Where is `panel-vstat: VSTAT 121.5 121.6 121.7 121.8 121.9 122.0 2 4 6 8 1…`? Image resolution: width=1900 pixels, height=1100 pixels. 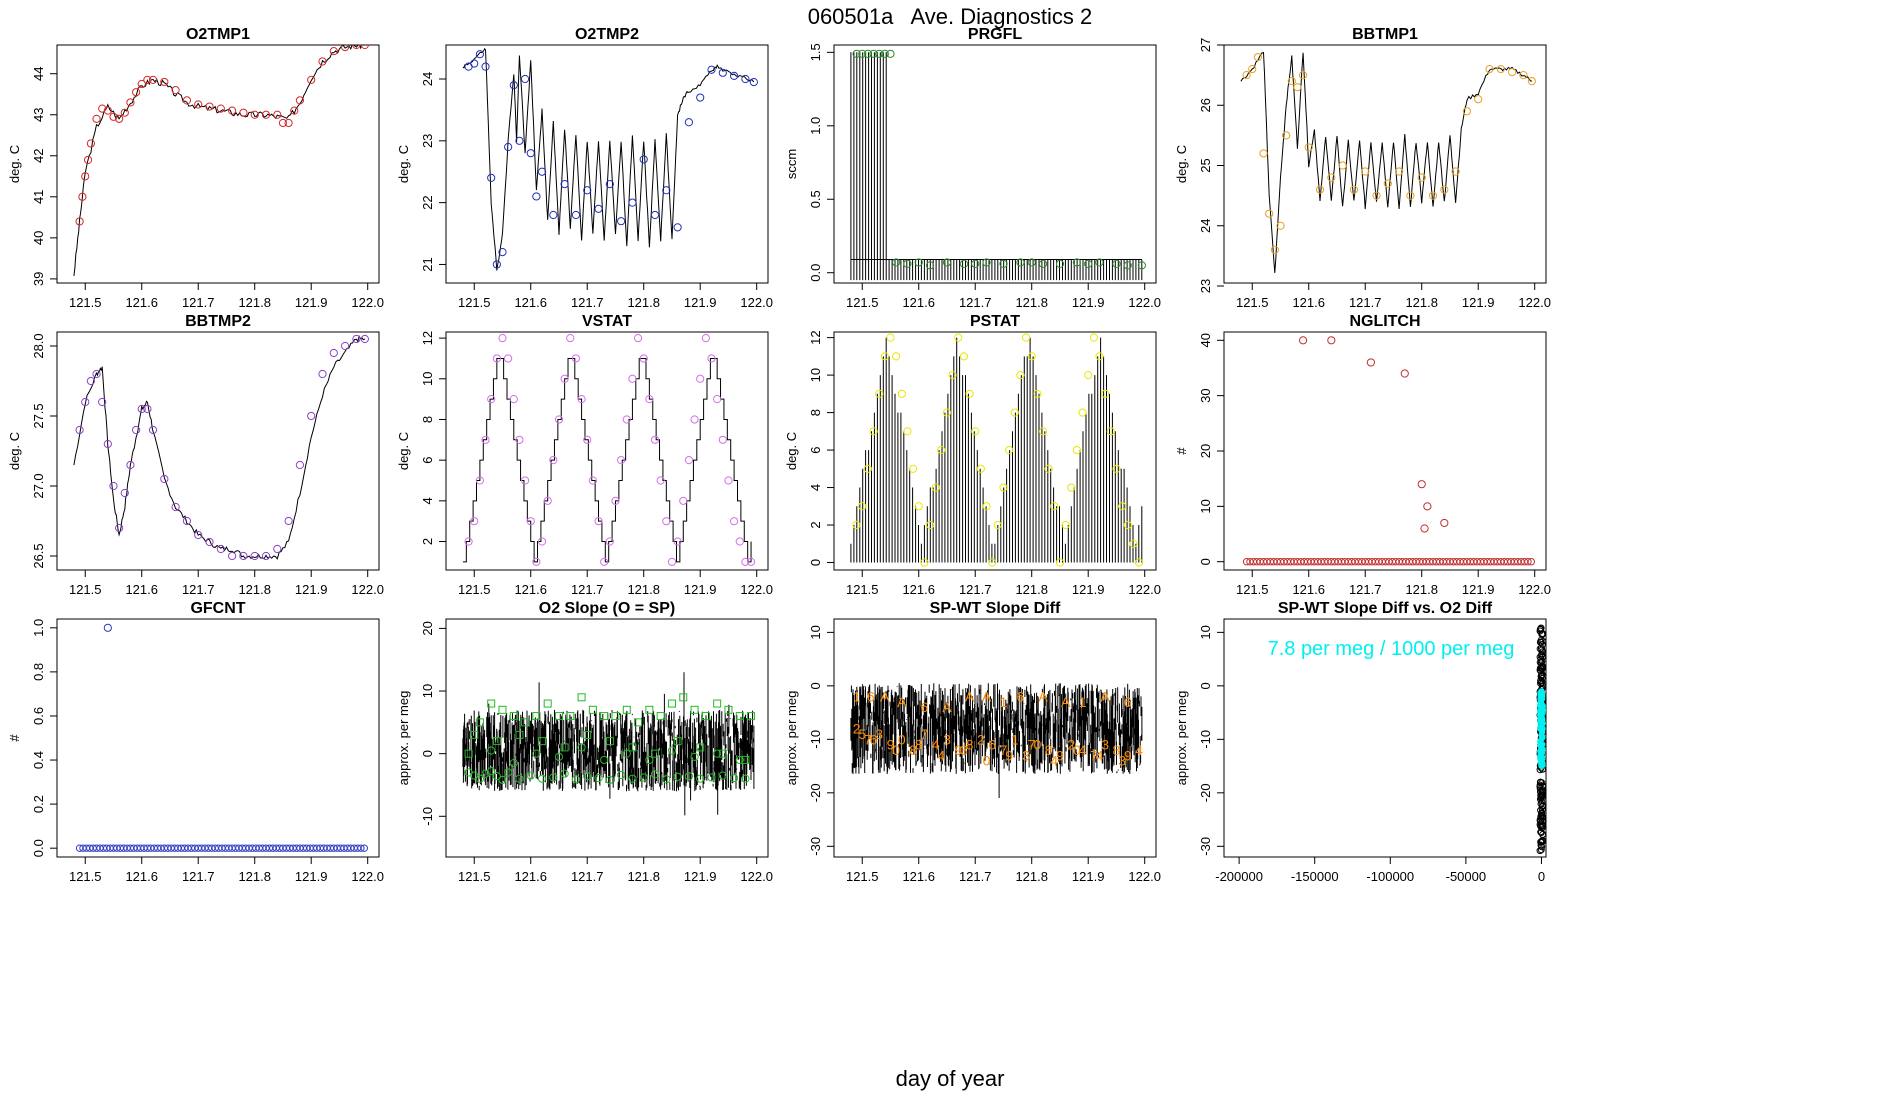 panel-vstat: VSTAT 121.5 121.6 121.7 121.8 121.9 122.0 2 4 6 8 1… is located at coordinates (584, 455).